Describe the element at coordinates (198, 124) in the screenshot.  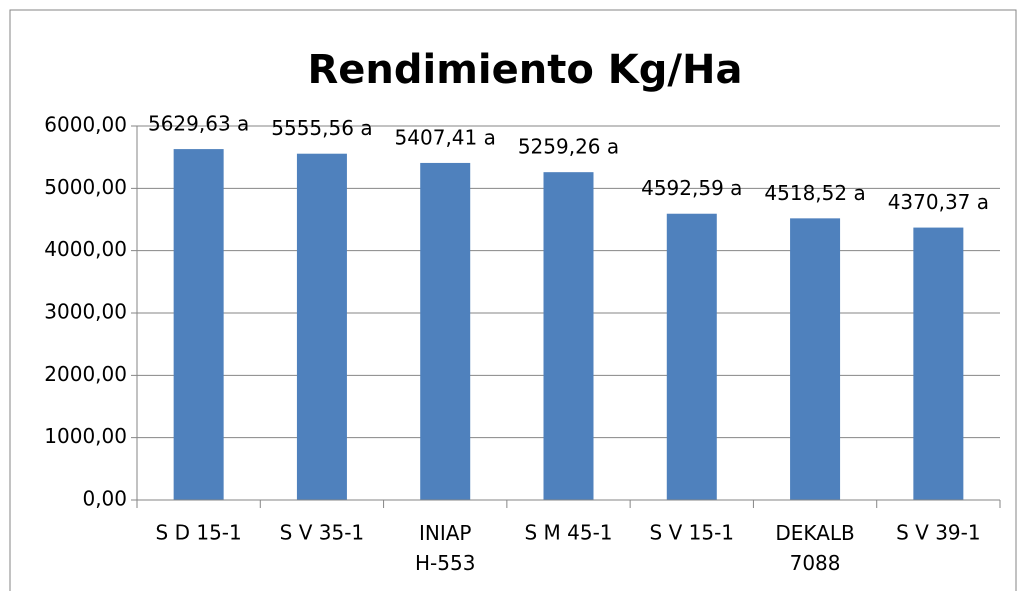
I see `value-label: 5629,63 a` at that location.